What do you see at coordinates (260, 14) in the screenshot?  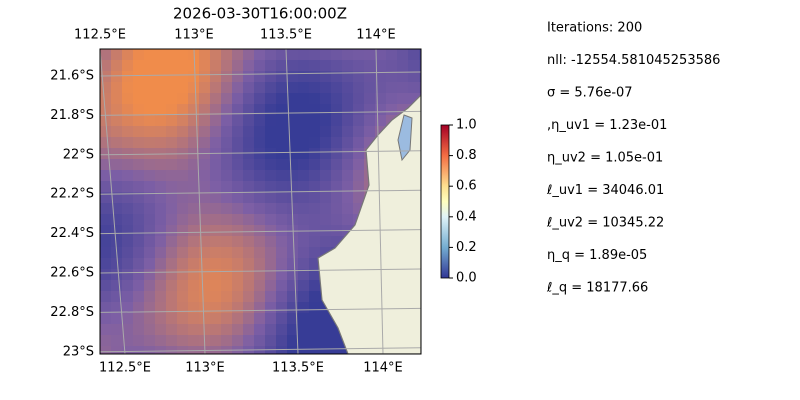 I see `map-title: 2026-03-30T16:00:00Z` at bounding box center [260, 14].